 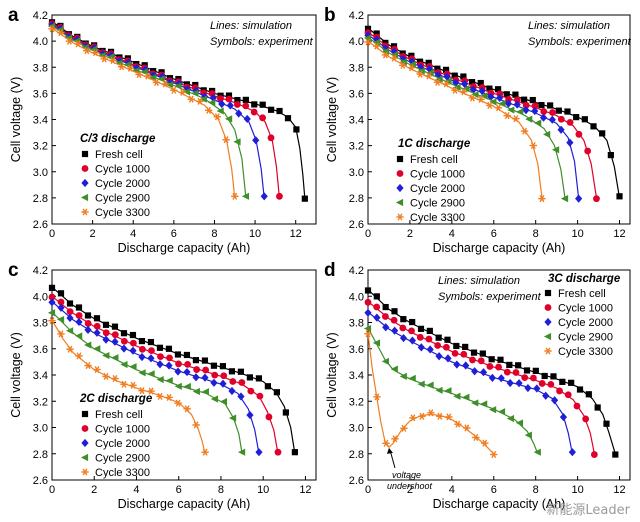 What do you see at coordinates (356, 16) in the screenshot?
I see `y-tick-label: 4.2` at bounding box center [356, 16].